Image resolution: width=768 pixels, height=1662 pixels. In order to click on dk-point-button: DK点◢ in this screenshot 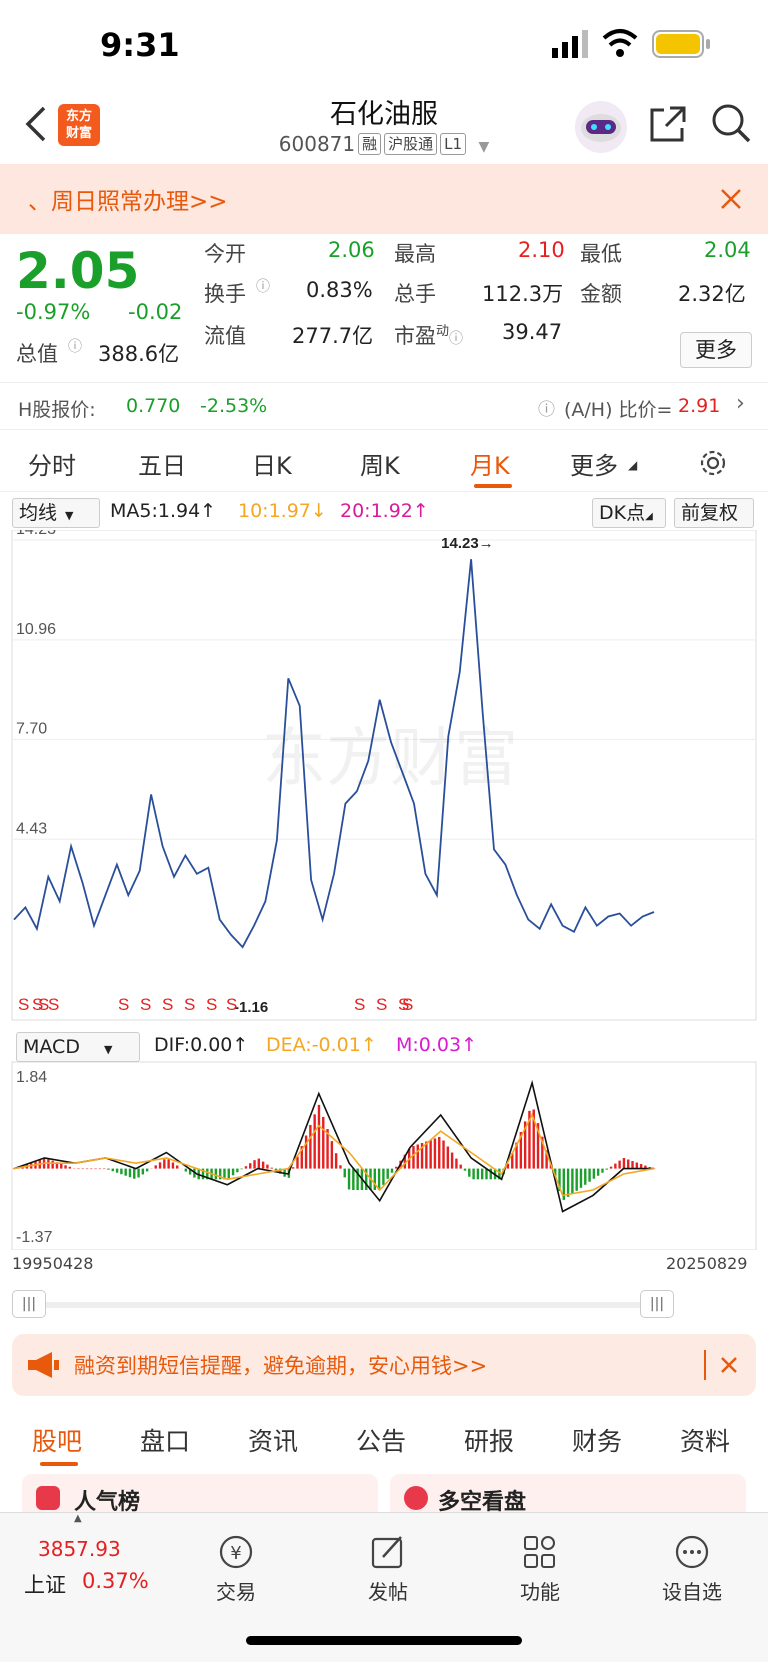, I will do `click(629, 513)`.